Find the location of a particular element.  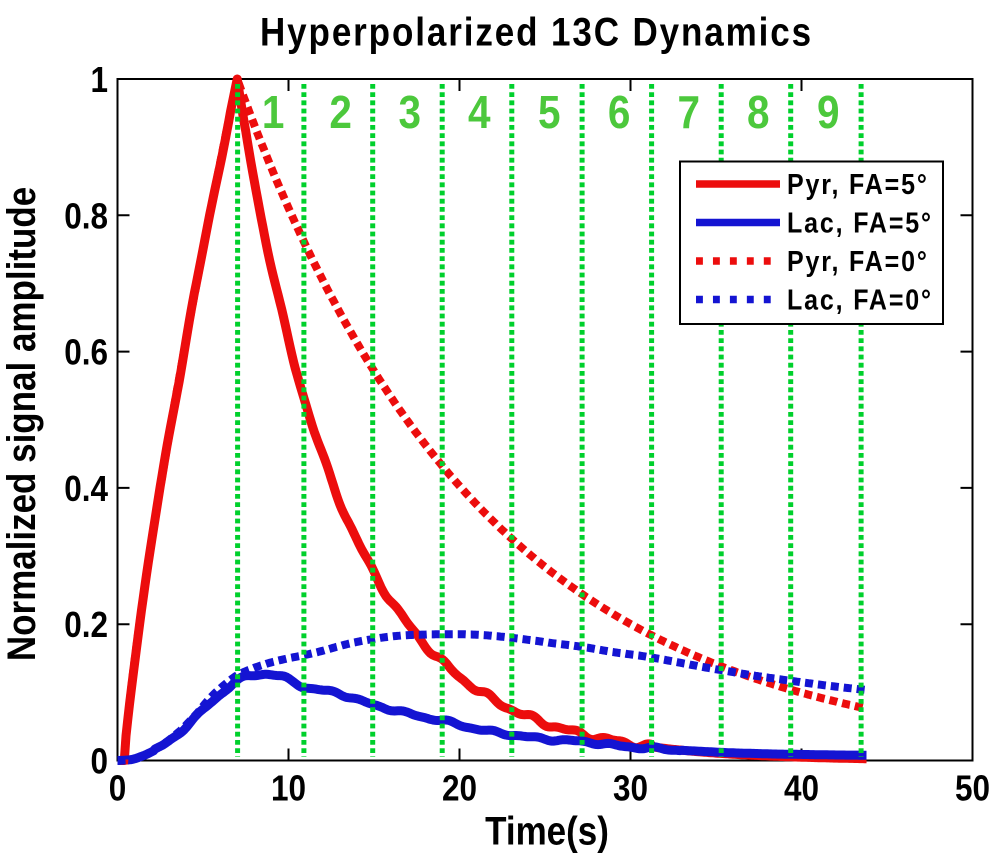

svg-text: 4 is located at coordinates (479, 113).